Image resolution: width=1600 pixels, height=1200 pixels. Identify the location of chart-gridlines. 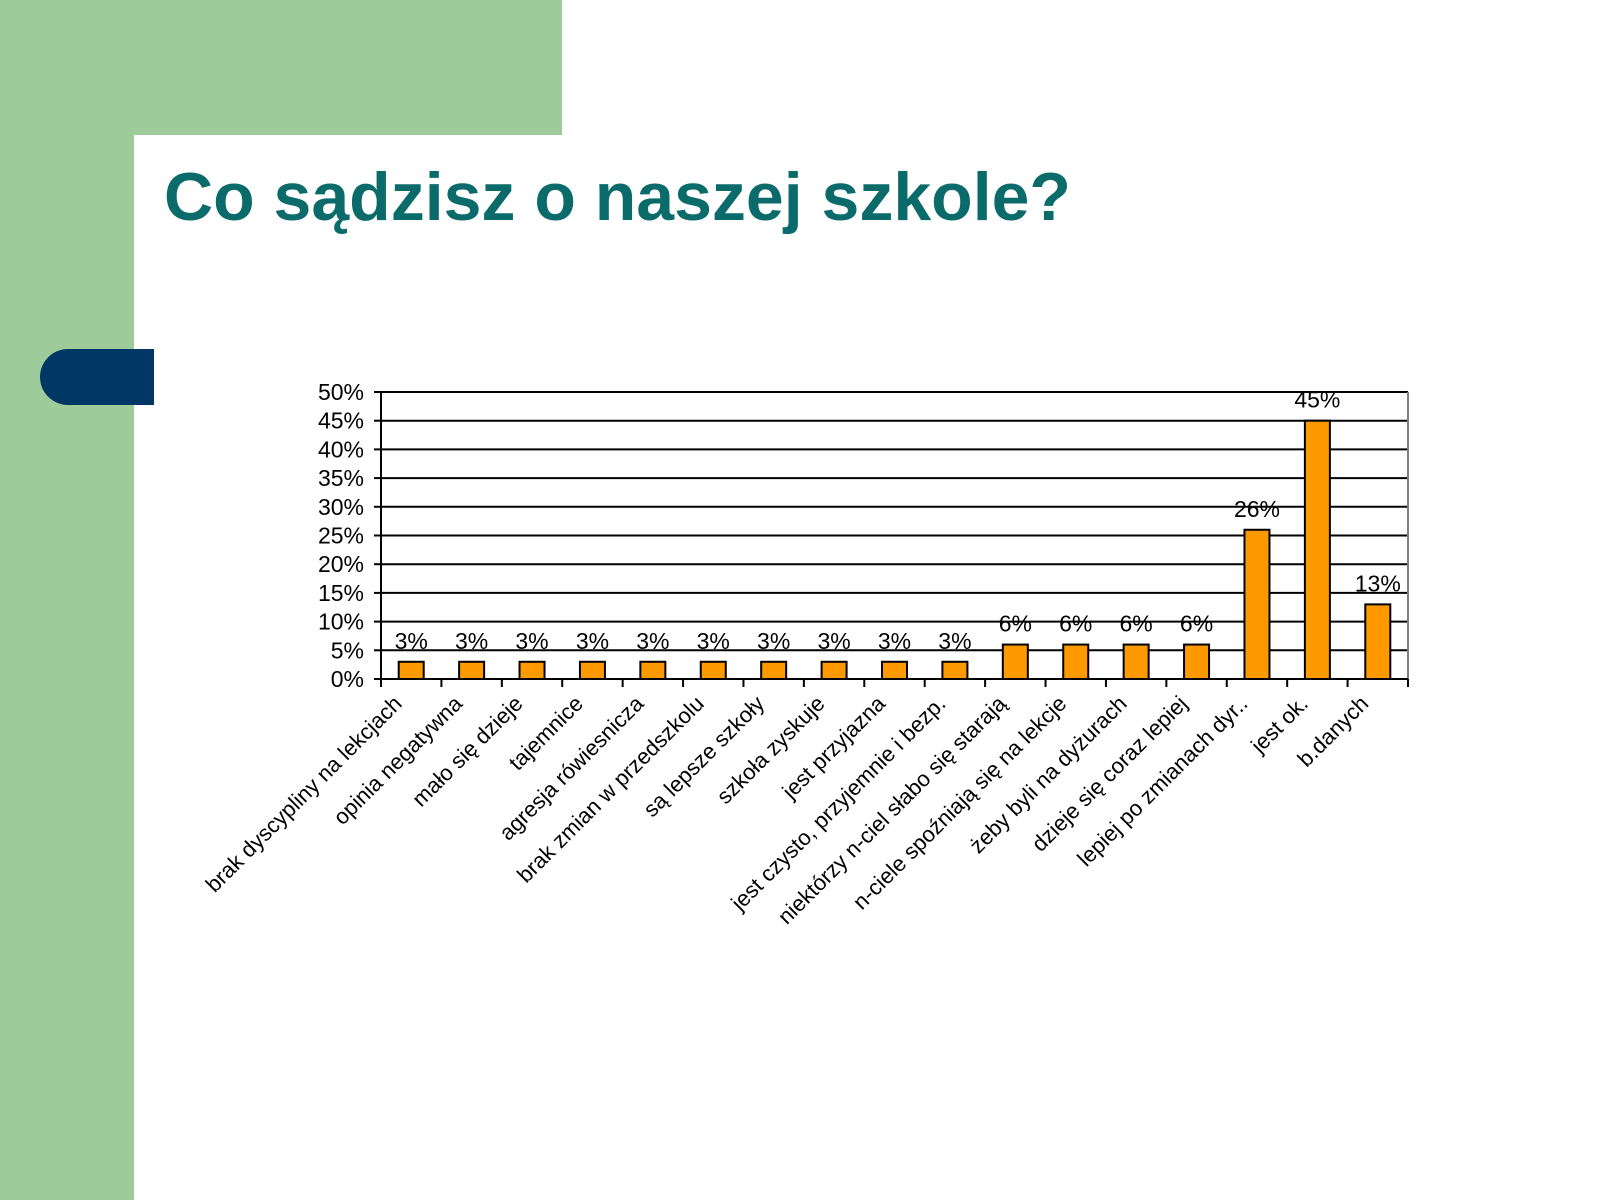
(894, 521).